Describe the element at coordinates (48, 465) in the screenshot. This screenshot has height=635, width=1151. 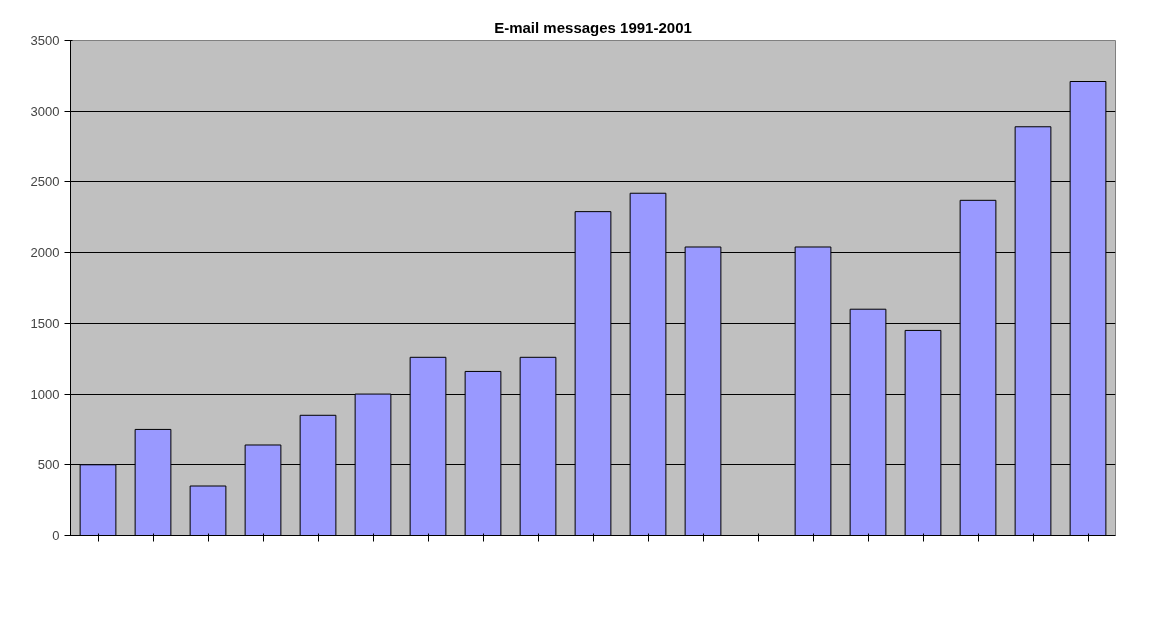
I see `y-tick-label: 500` at that location.